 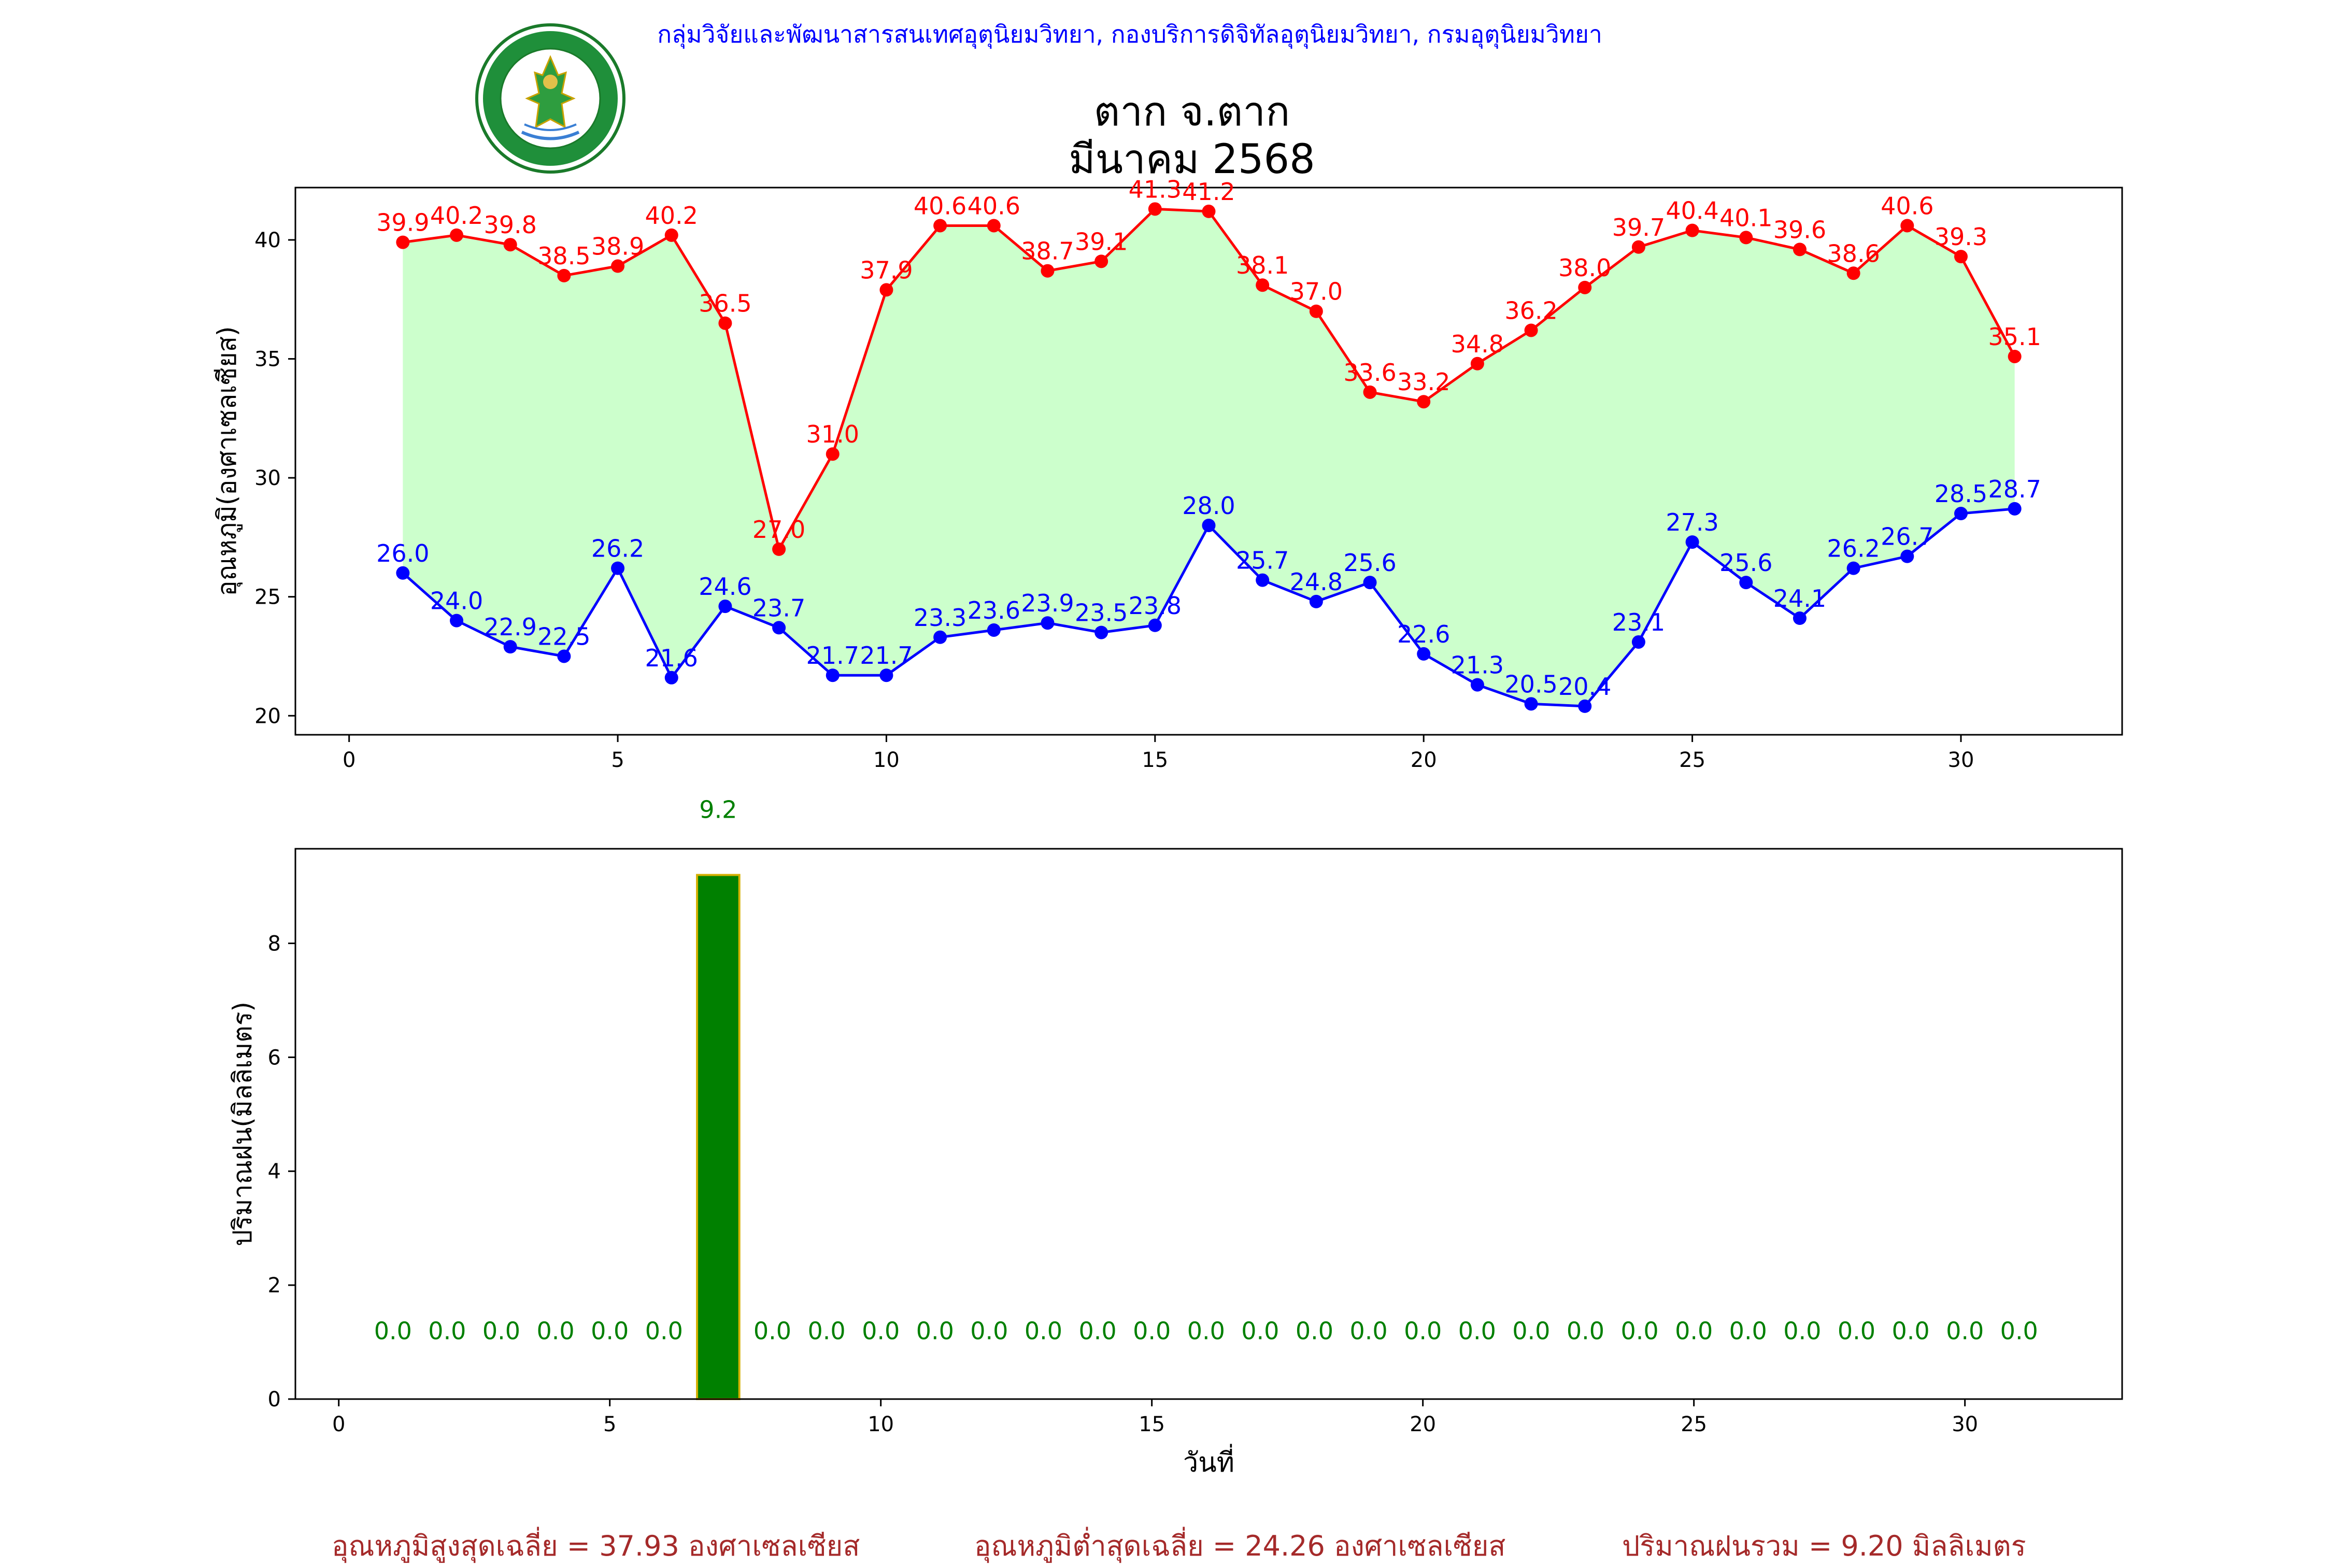 I want to click on y-tick-label: 35, so click(x=267, y=360).